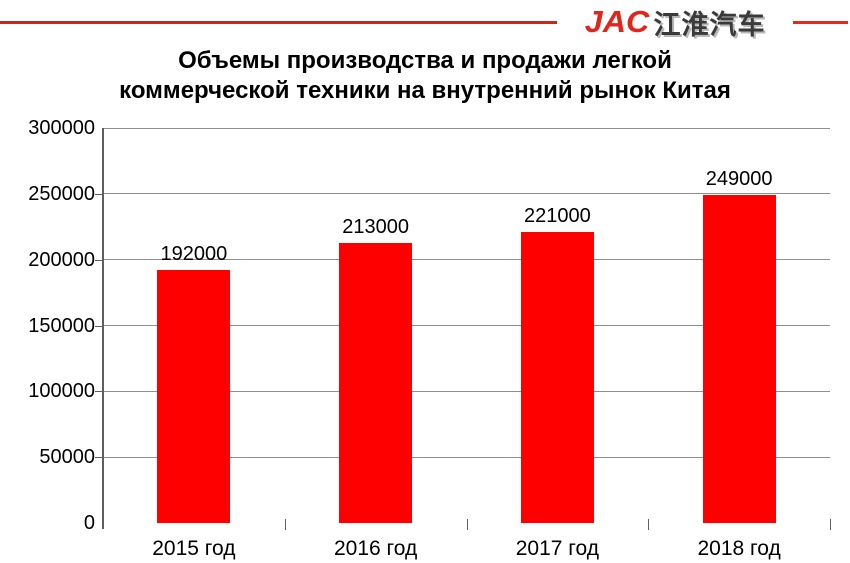  Describe the element at coordinates (61, 391) in the screenshot. I see `y-axis-tick-label: 100000` at that location.